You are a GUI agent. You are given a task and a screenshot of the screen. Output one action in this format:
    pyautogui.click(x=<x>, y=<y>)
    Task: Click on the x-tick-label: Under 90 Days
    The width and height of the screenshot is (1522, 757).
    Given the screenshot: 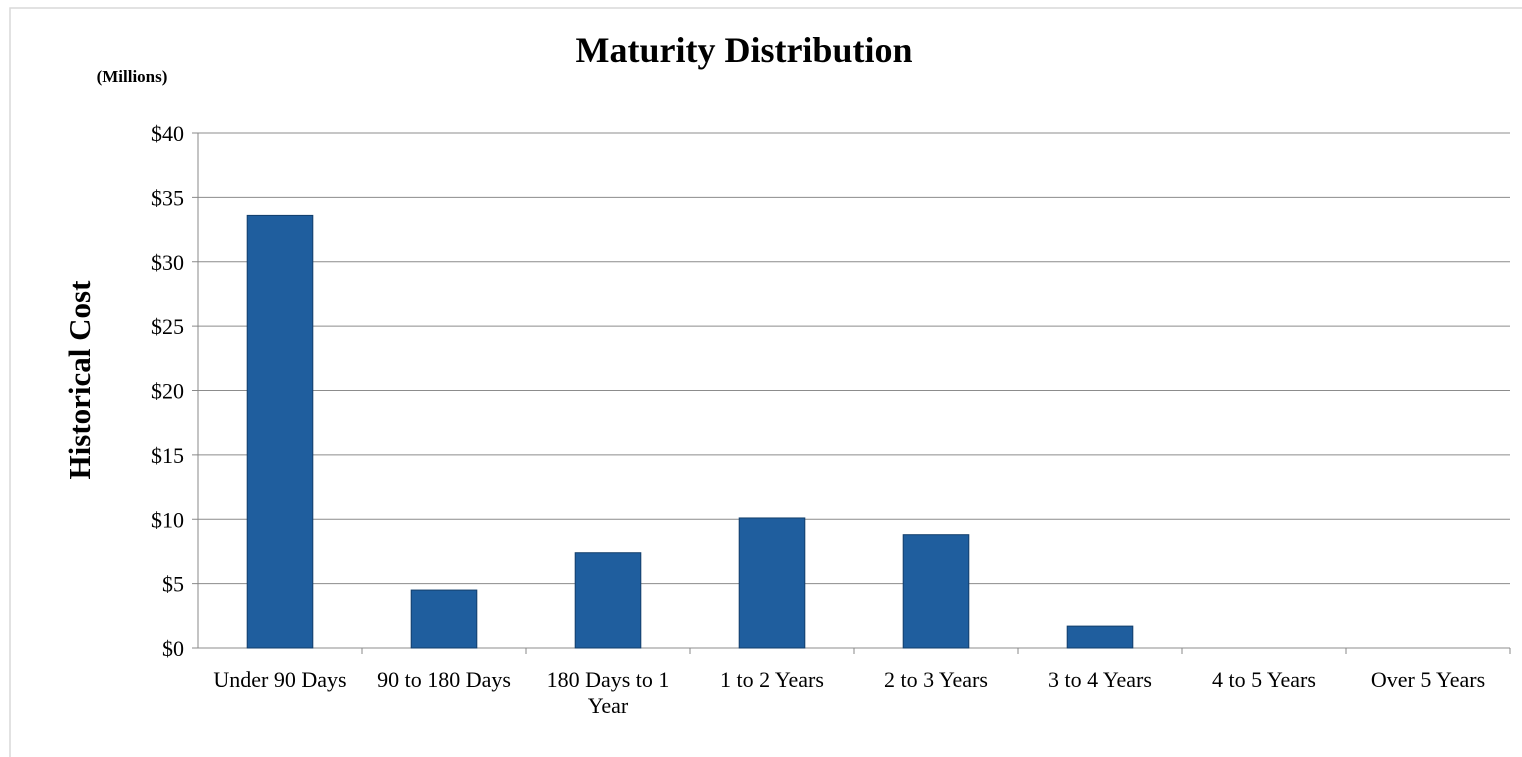 What is the action you would take?
    pyautogui.click(x=280, y=679)
    